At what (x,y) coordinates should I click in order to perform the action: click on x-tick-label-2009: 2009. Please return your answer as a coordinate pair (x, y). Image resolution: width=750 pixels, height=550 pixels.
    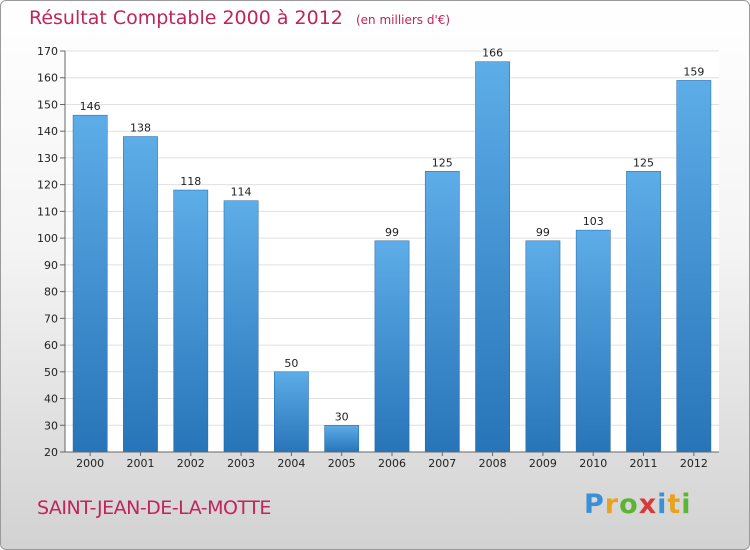
    Looking at the image, I should click on (543, 463).